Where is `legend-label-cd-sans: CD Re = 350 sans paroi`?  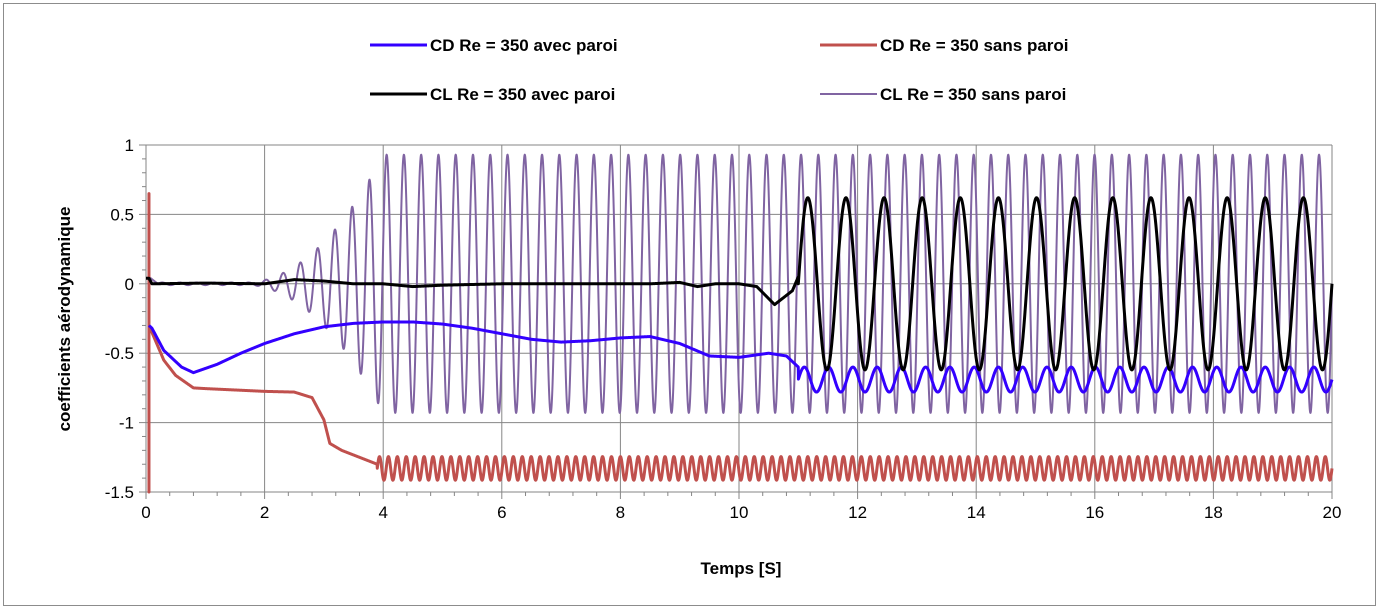
legend-label-cd-sans: CD Re = 350 sans paroi is located at coordinates (974, 45).